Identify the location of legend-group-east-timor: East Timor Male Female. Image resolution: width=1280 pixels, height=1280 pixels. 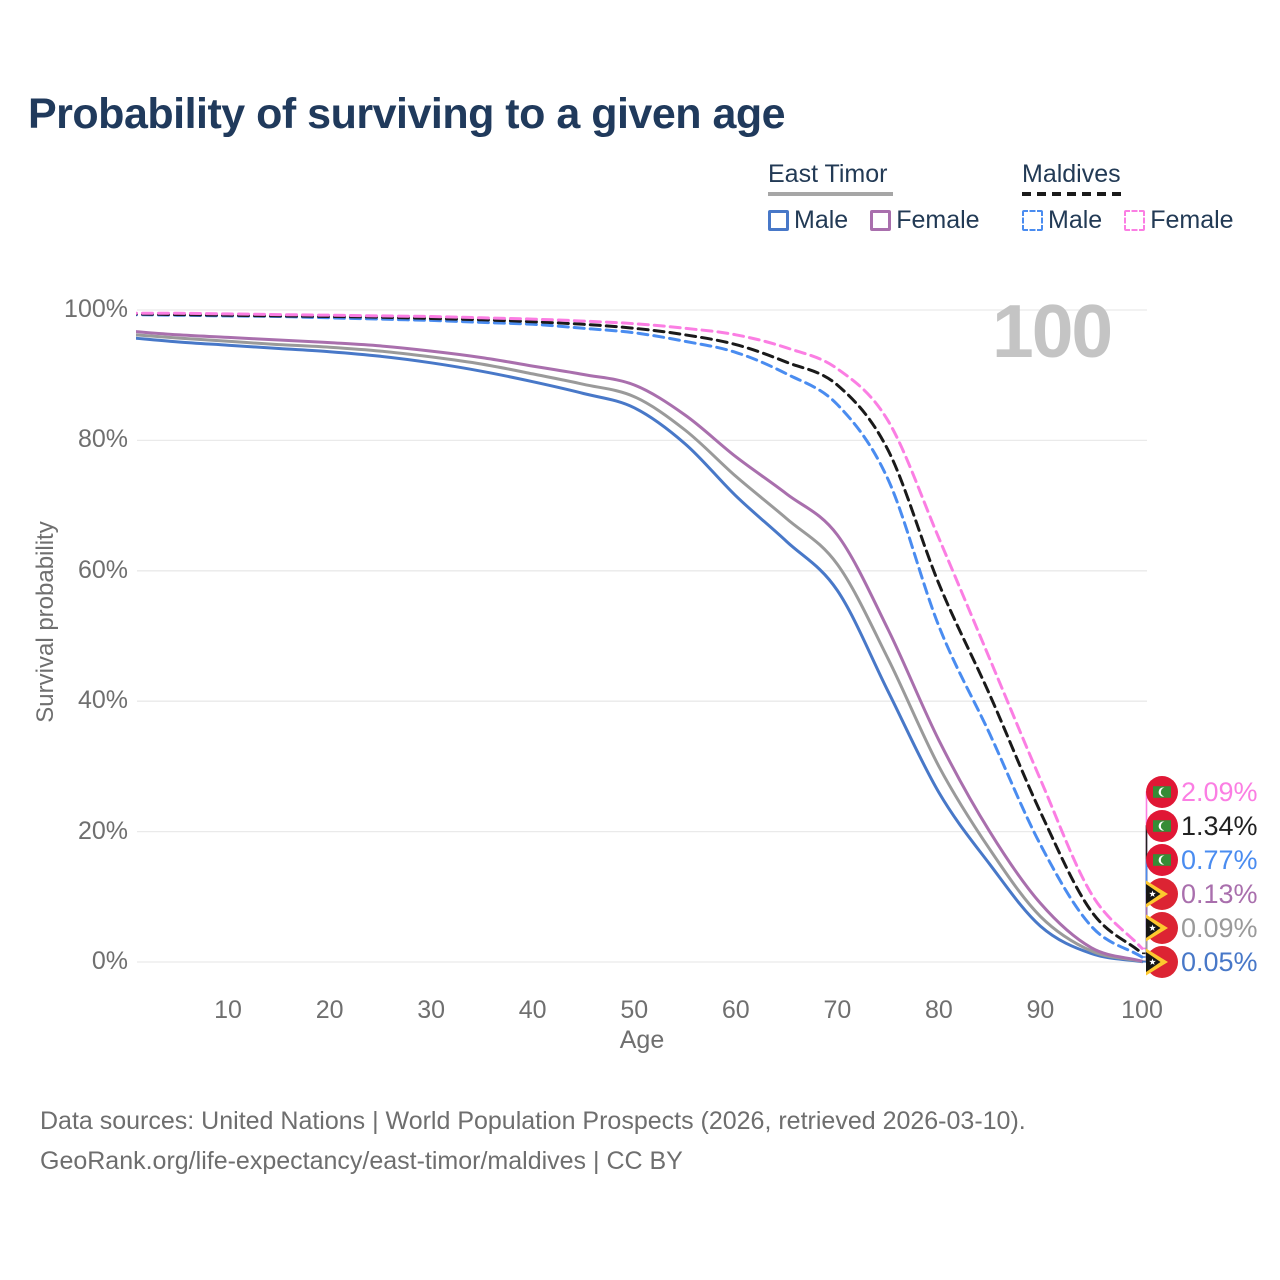
(874, 197).